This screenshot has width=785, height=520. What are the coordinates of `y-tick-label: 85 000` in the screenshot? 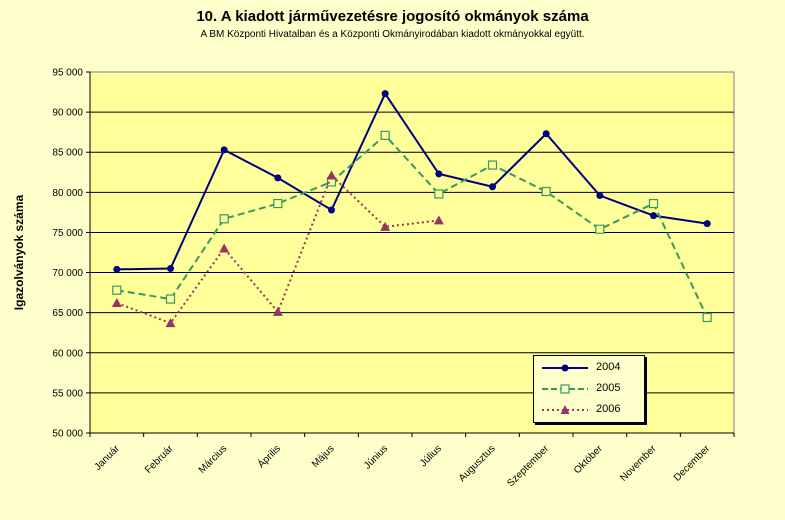 It's located at (67, 153).